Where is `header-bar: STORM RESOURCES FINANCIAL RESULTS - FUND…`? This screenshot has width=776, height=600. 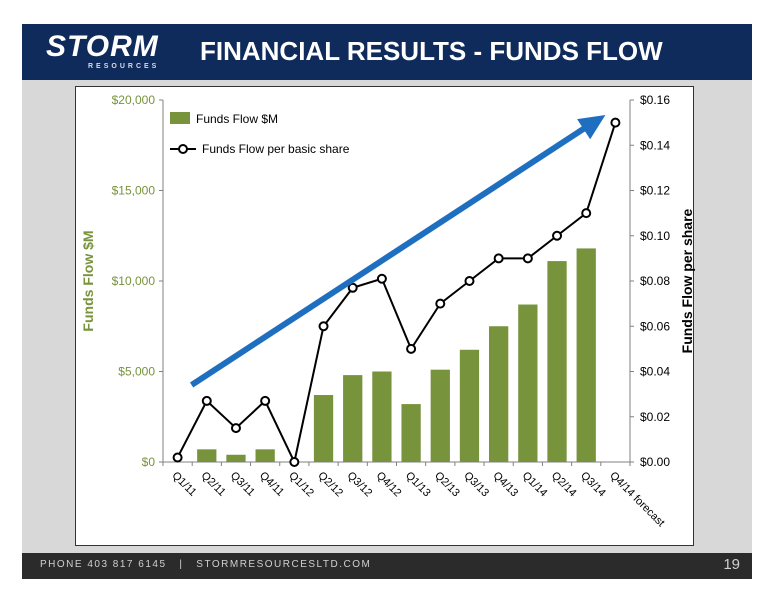 header-bar: STORM RESOURCES FINANCIAL RESULTS - FUND… is located at coordinates (387, 52).